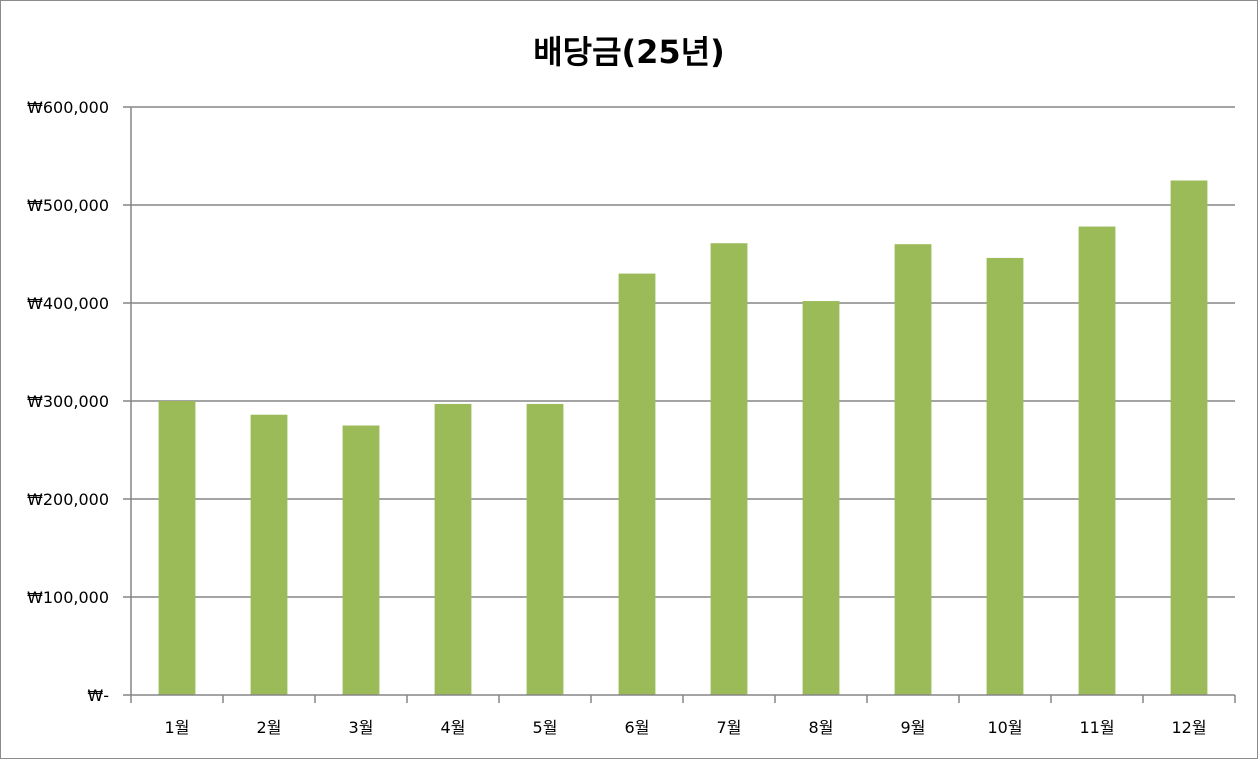 This screenshot has width=1258, height=759. What do you see at coordinates (177, 727) in the screenshot?
I see `x-tick-label: 1월` at bounding box center [177, 727].